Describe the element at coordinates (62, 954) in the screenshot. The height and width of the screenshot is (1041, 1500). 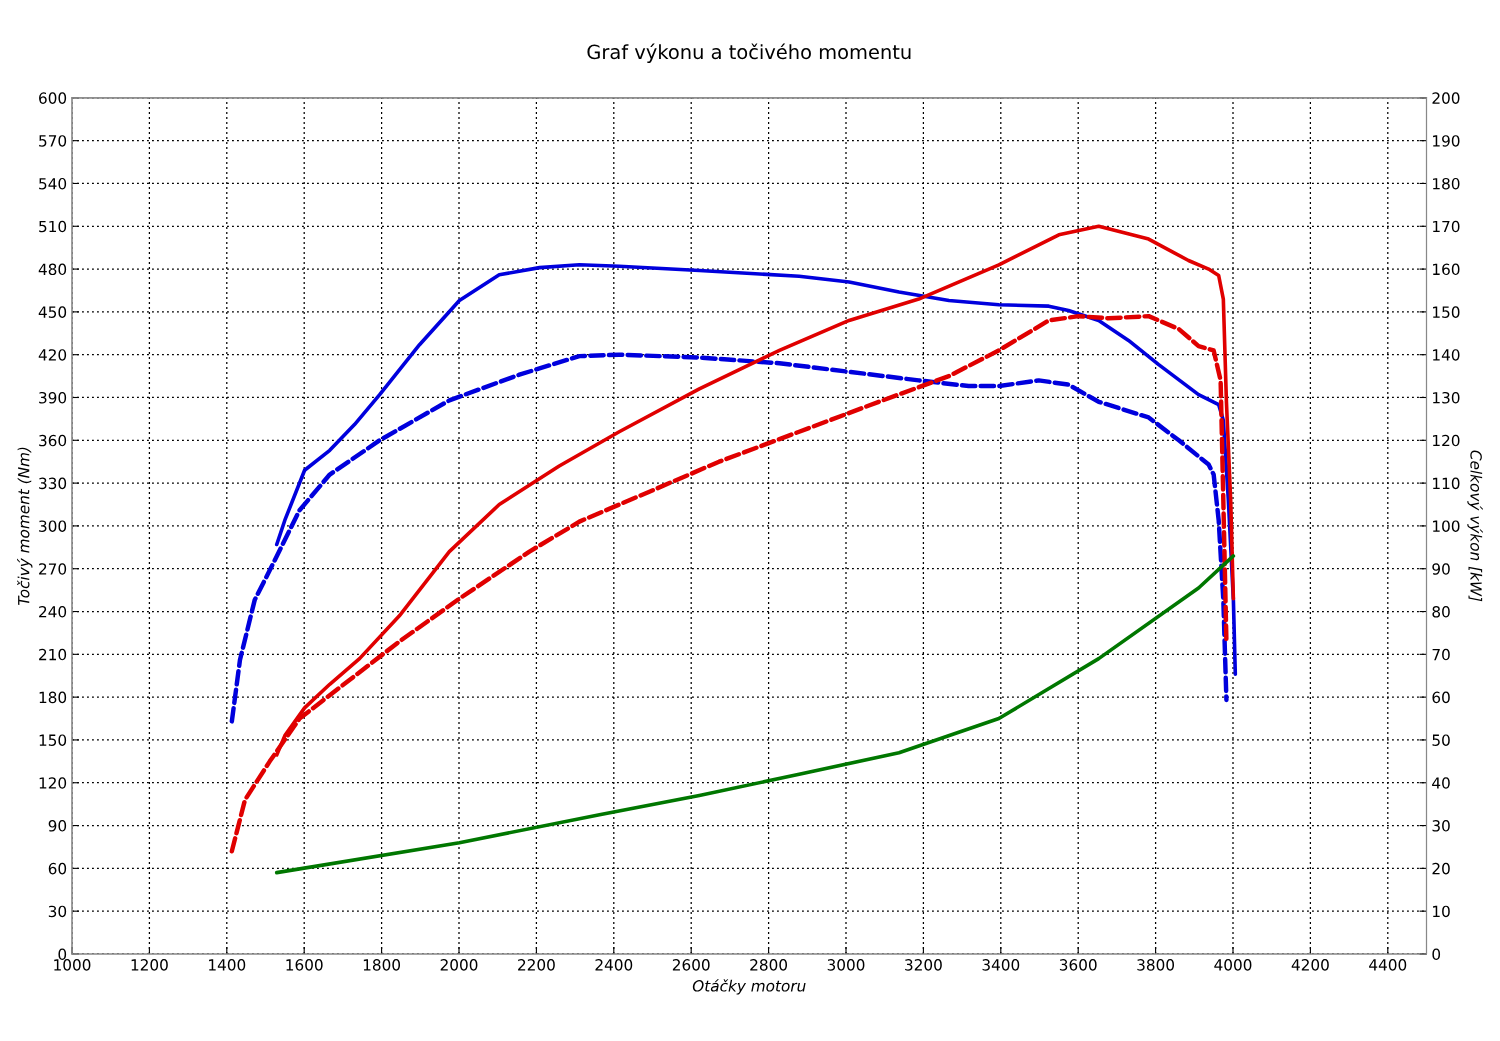
I see `y-tick-label: 0` at that location.